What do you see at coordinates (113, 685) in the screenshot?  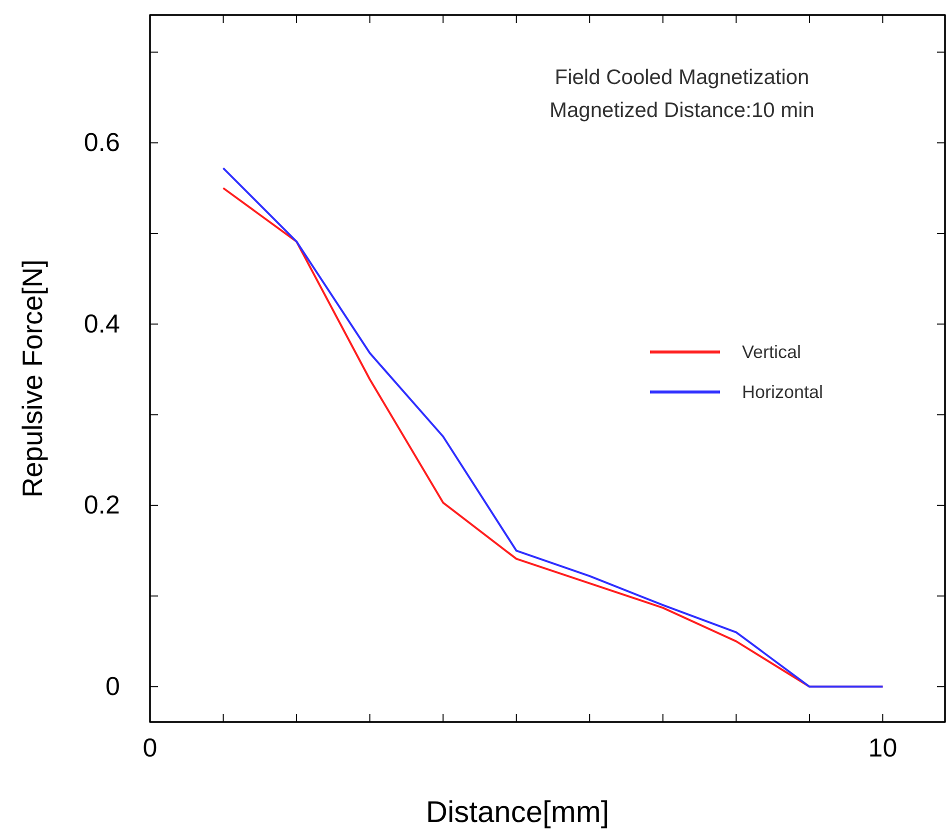 I see `y-tick-label: 0` at bounding box center [113, 685].